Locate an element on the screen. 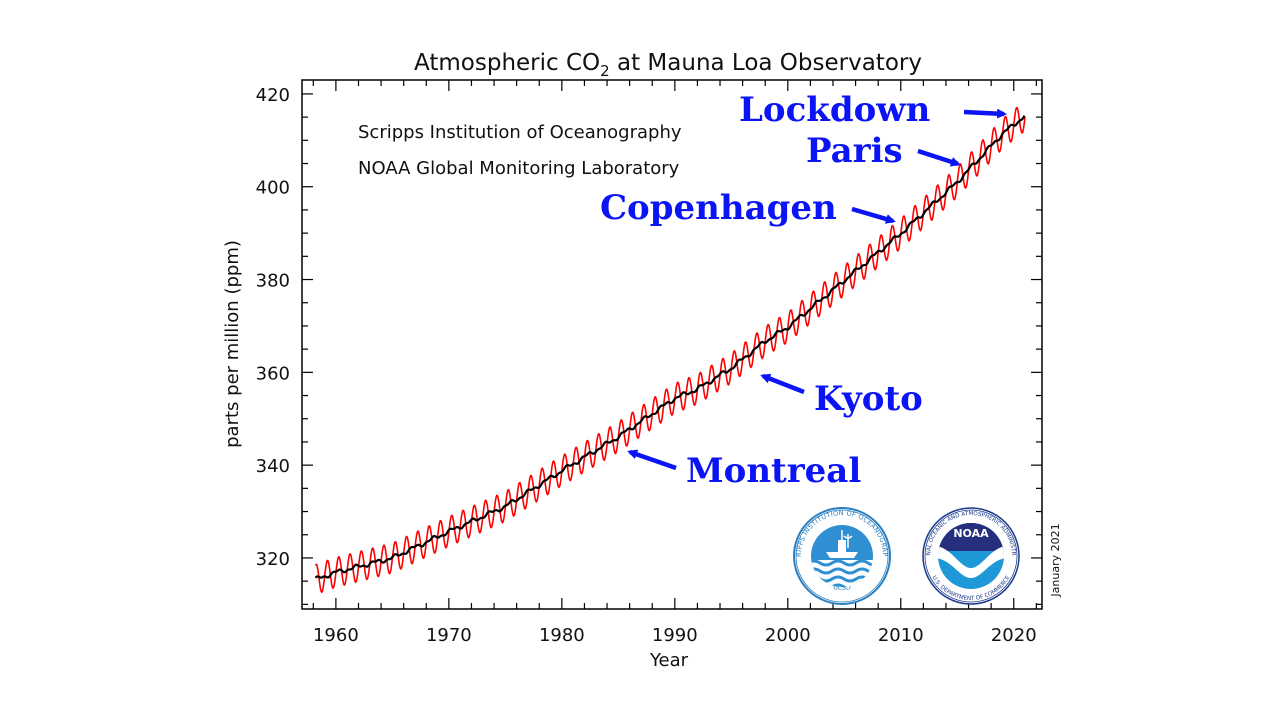 The width and height of the screenshot is (1280, 714). date-stamp: January 2021 is located at coordinates (1055, 560).